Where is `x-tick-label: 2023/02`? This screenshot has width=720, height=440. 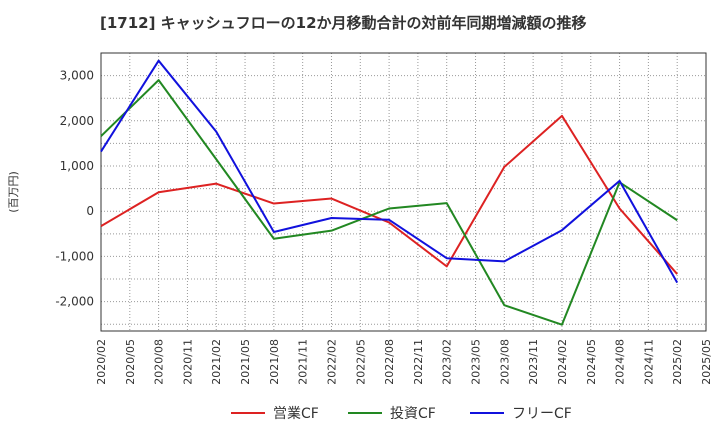 x-tick-label: 2023/02 is located at coordinates (447, 362).